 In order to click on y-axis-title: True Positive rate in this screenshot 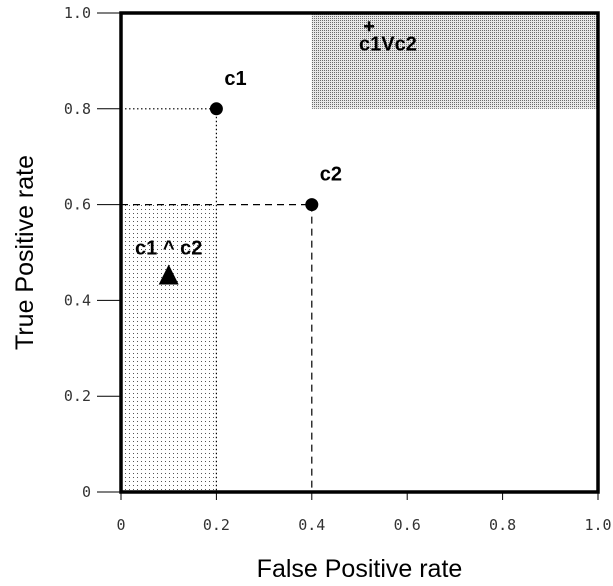, I will do `click(25, 252)`.